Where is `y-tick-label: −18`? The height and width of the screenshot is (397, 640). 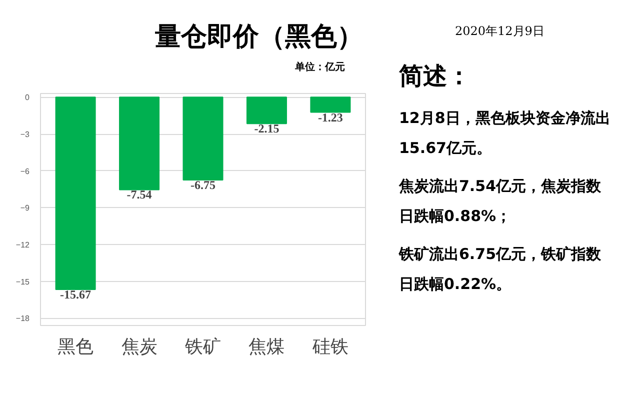 y-tick-label: −18 is located at coordinates (23, 319).